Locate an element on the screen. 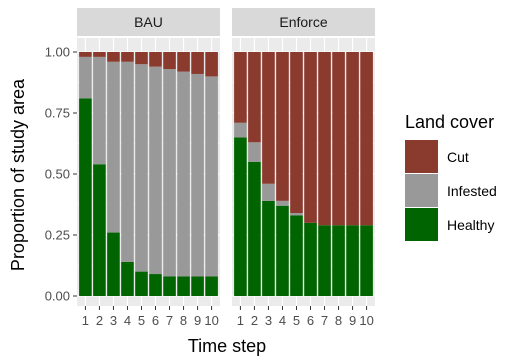 This screenshot has width=510, height=358. legend-key-healthy is located at coordinates (421, 224).